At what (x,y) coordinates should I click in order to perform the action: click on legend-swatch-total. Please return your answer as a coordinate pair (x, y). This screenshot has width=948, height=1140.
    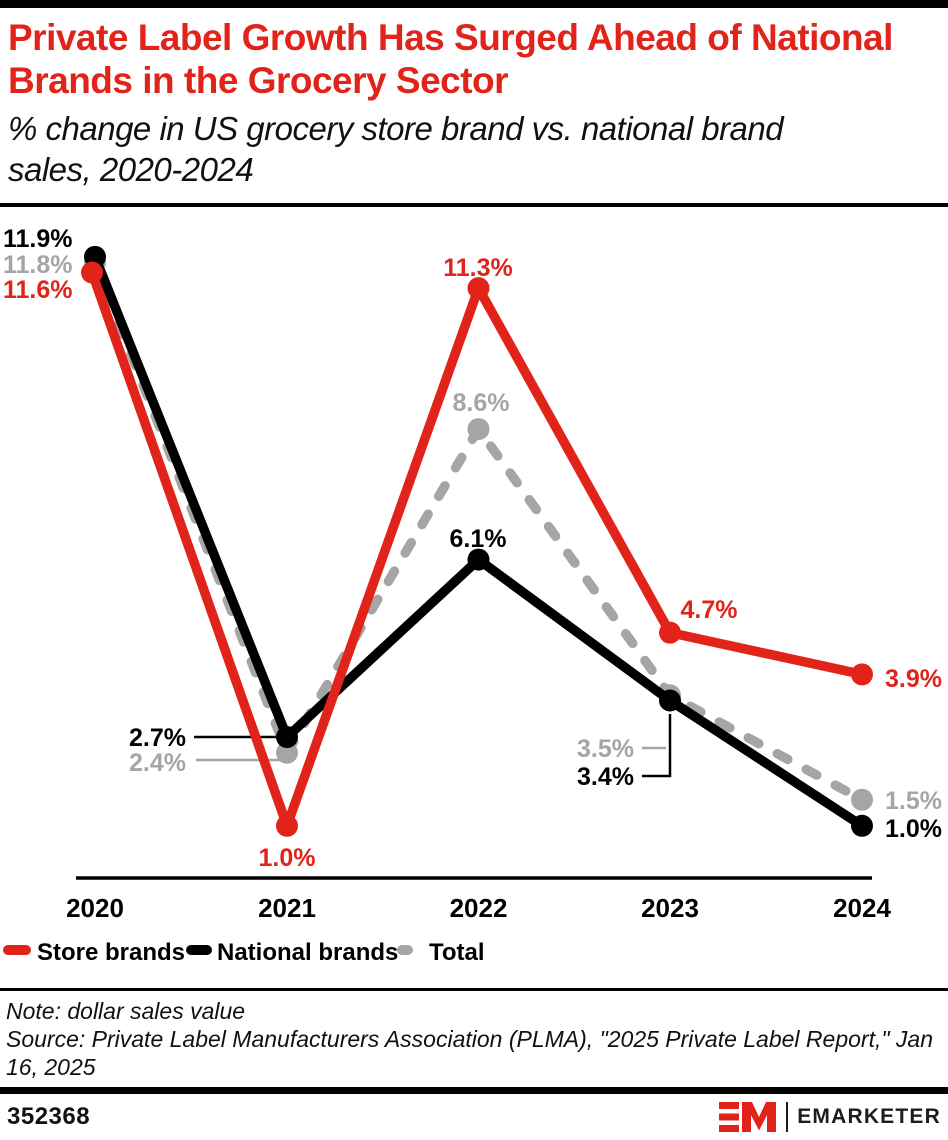
    Looking at the image, I should click on (405, 950).